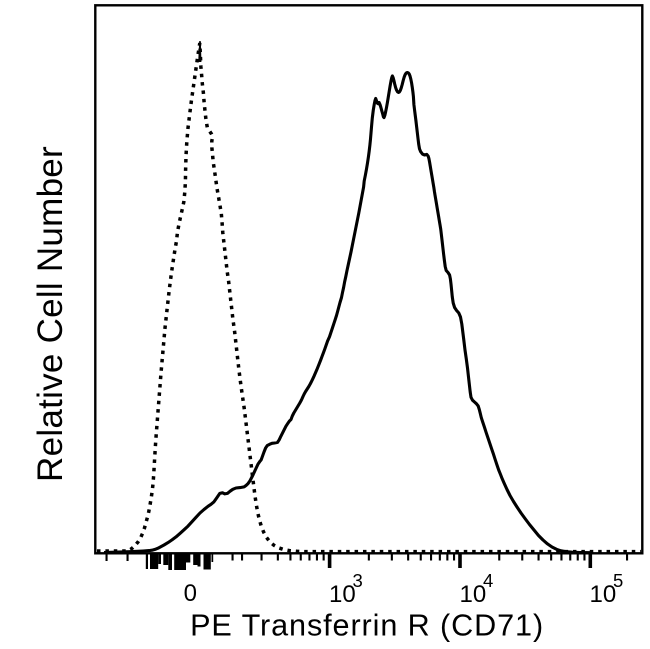  I want to click on svg-text: 0, so click(190, 593).